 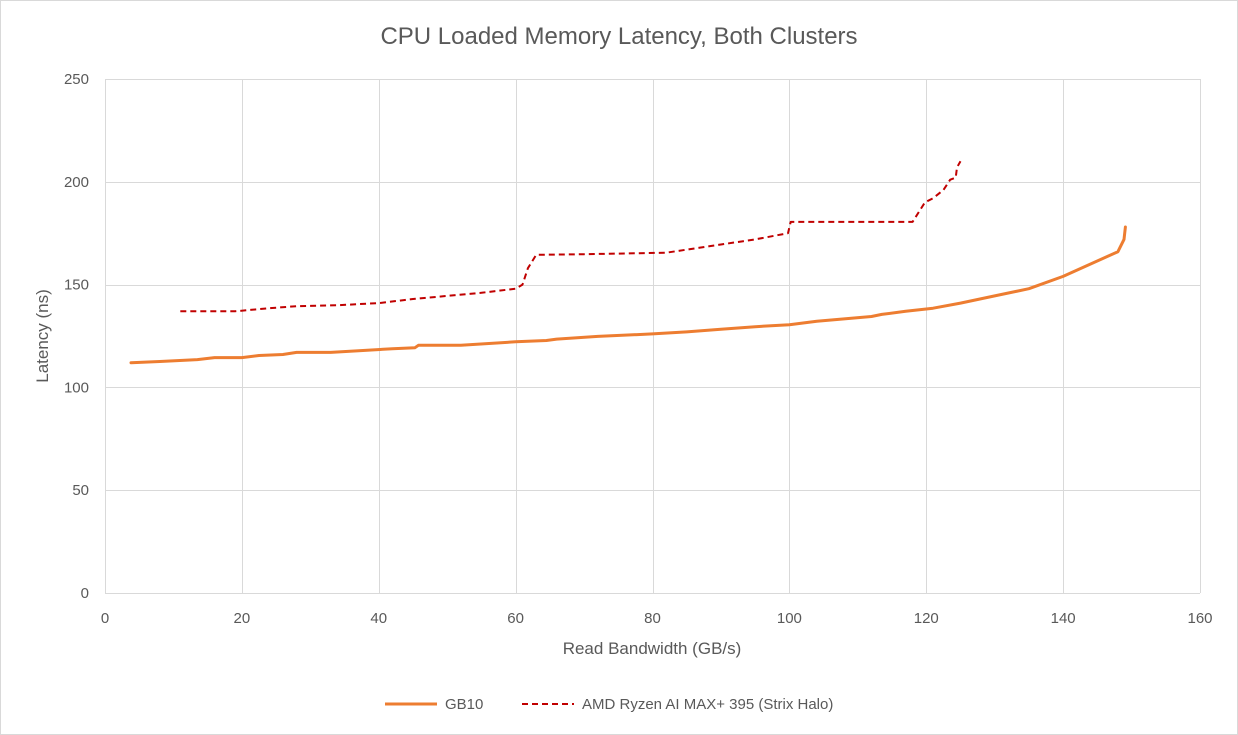 What do you see at coordinates (76, 387) in the screenshot?
I see `y-tick-label: 100` at bounding box center [76, 387].